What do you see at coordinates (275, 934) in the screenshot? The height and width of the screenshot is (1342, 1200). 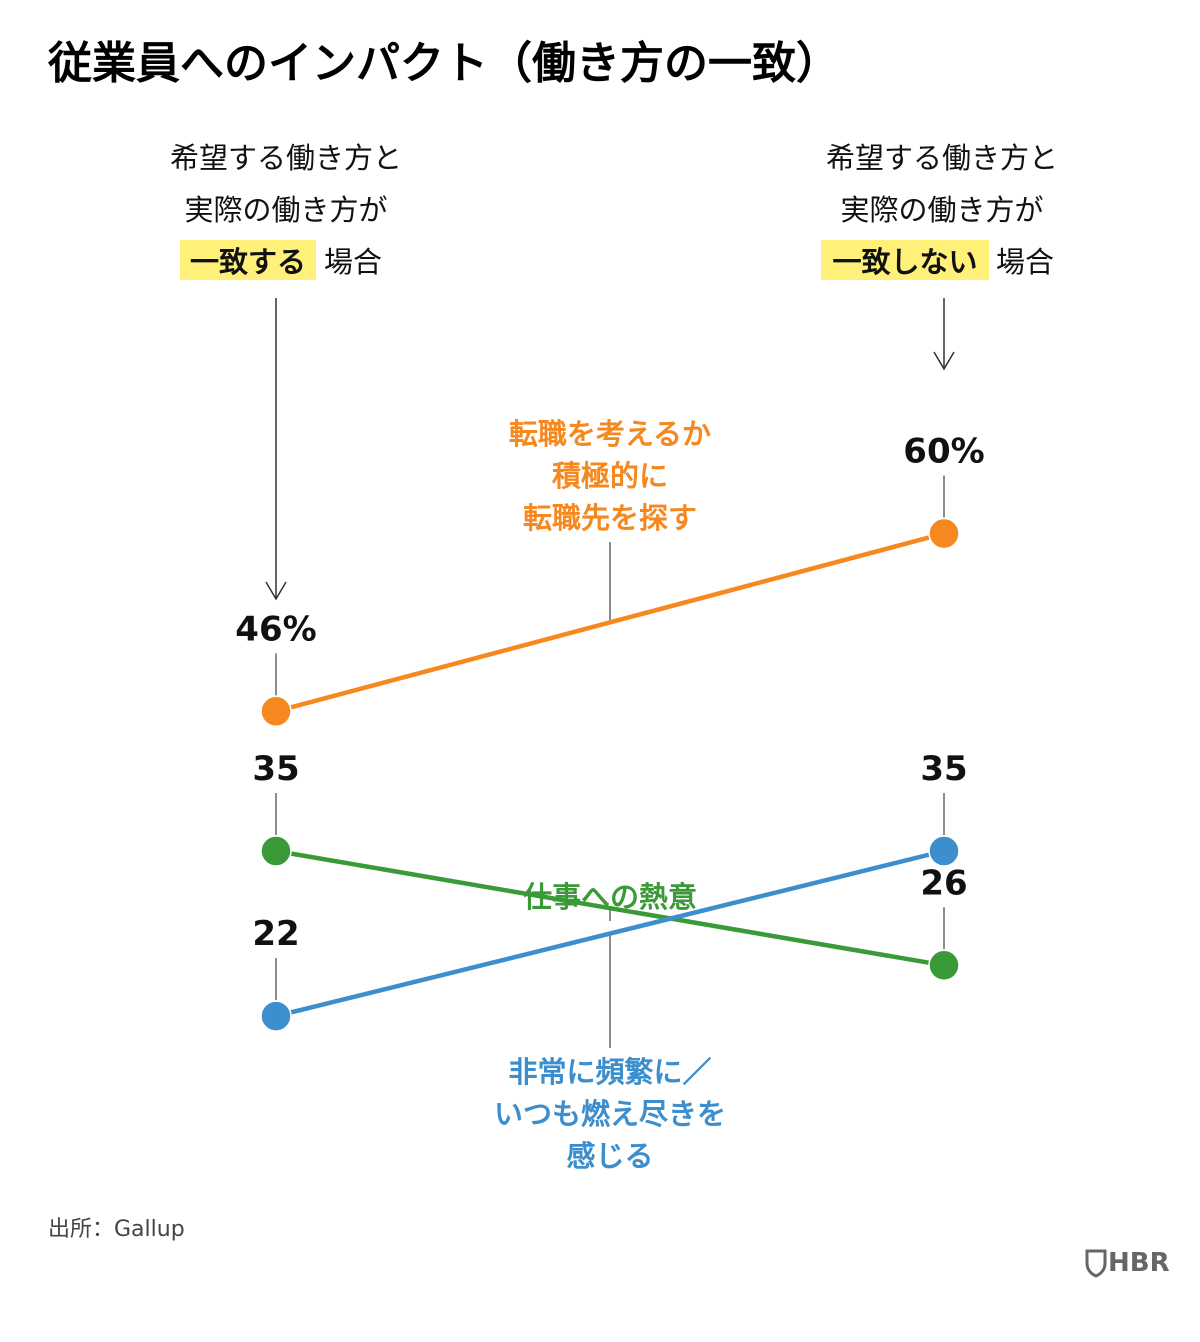 I see `data-label: 22` at bounding box center [275, 934].